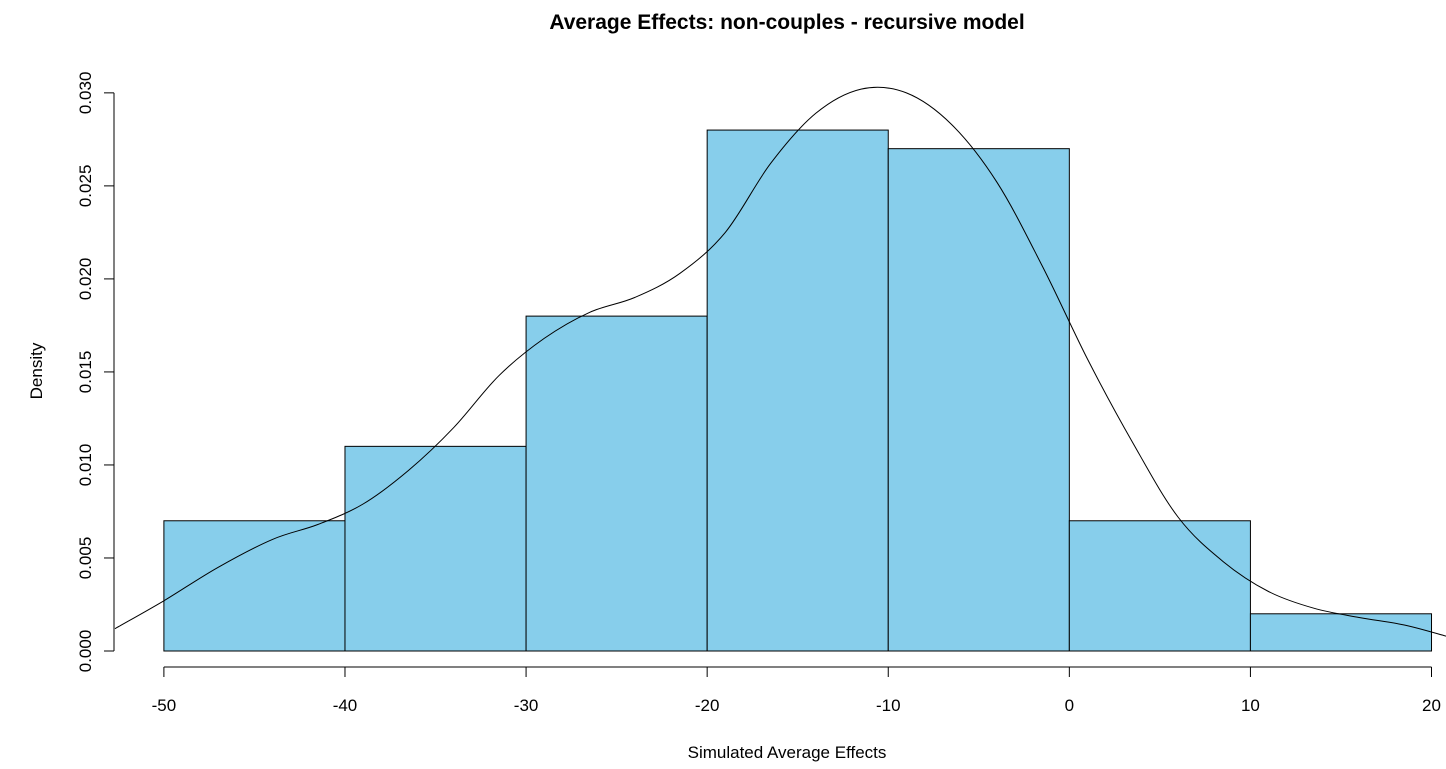  What do you see at coordinates (1069, 705) in the screenshot?
I see `x-tick-label: 0` at bounding box center [1069, 705].